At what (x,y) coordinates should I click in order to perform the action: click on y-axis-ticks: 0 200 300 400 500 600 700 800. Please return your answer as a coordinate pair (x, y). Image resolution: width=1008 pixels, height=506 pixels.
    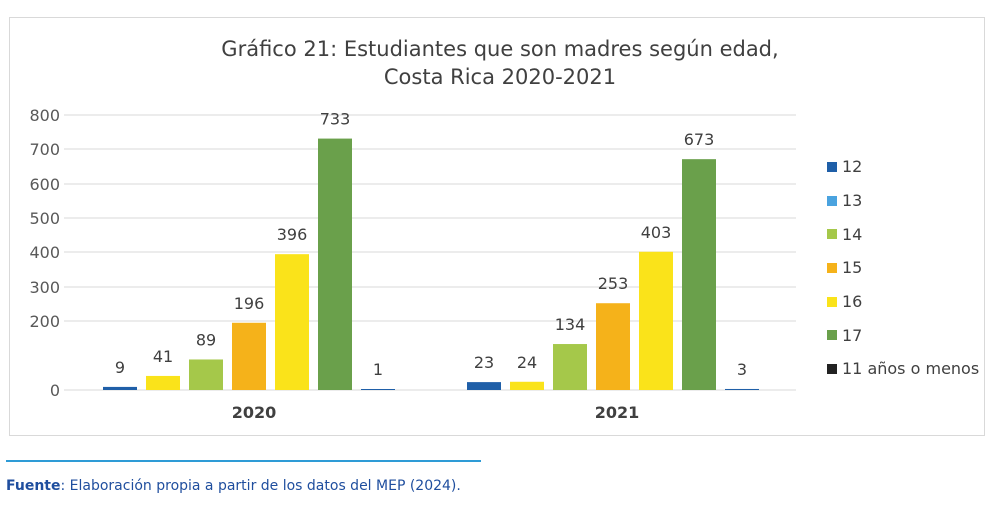
    Looking at the image, I should click on (44, 253).